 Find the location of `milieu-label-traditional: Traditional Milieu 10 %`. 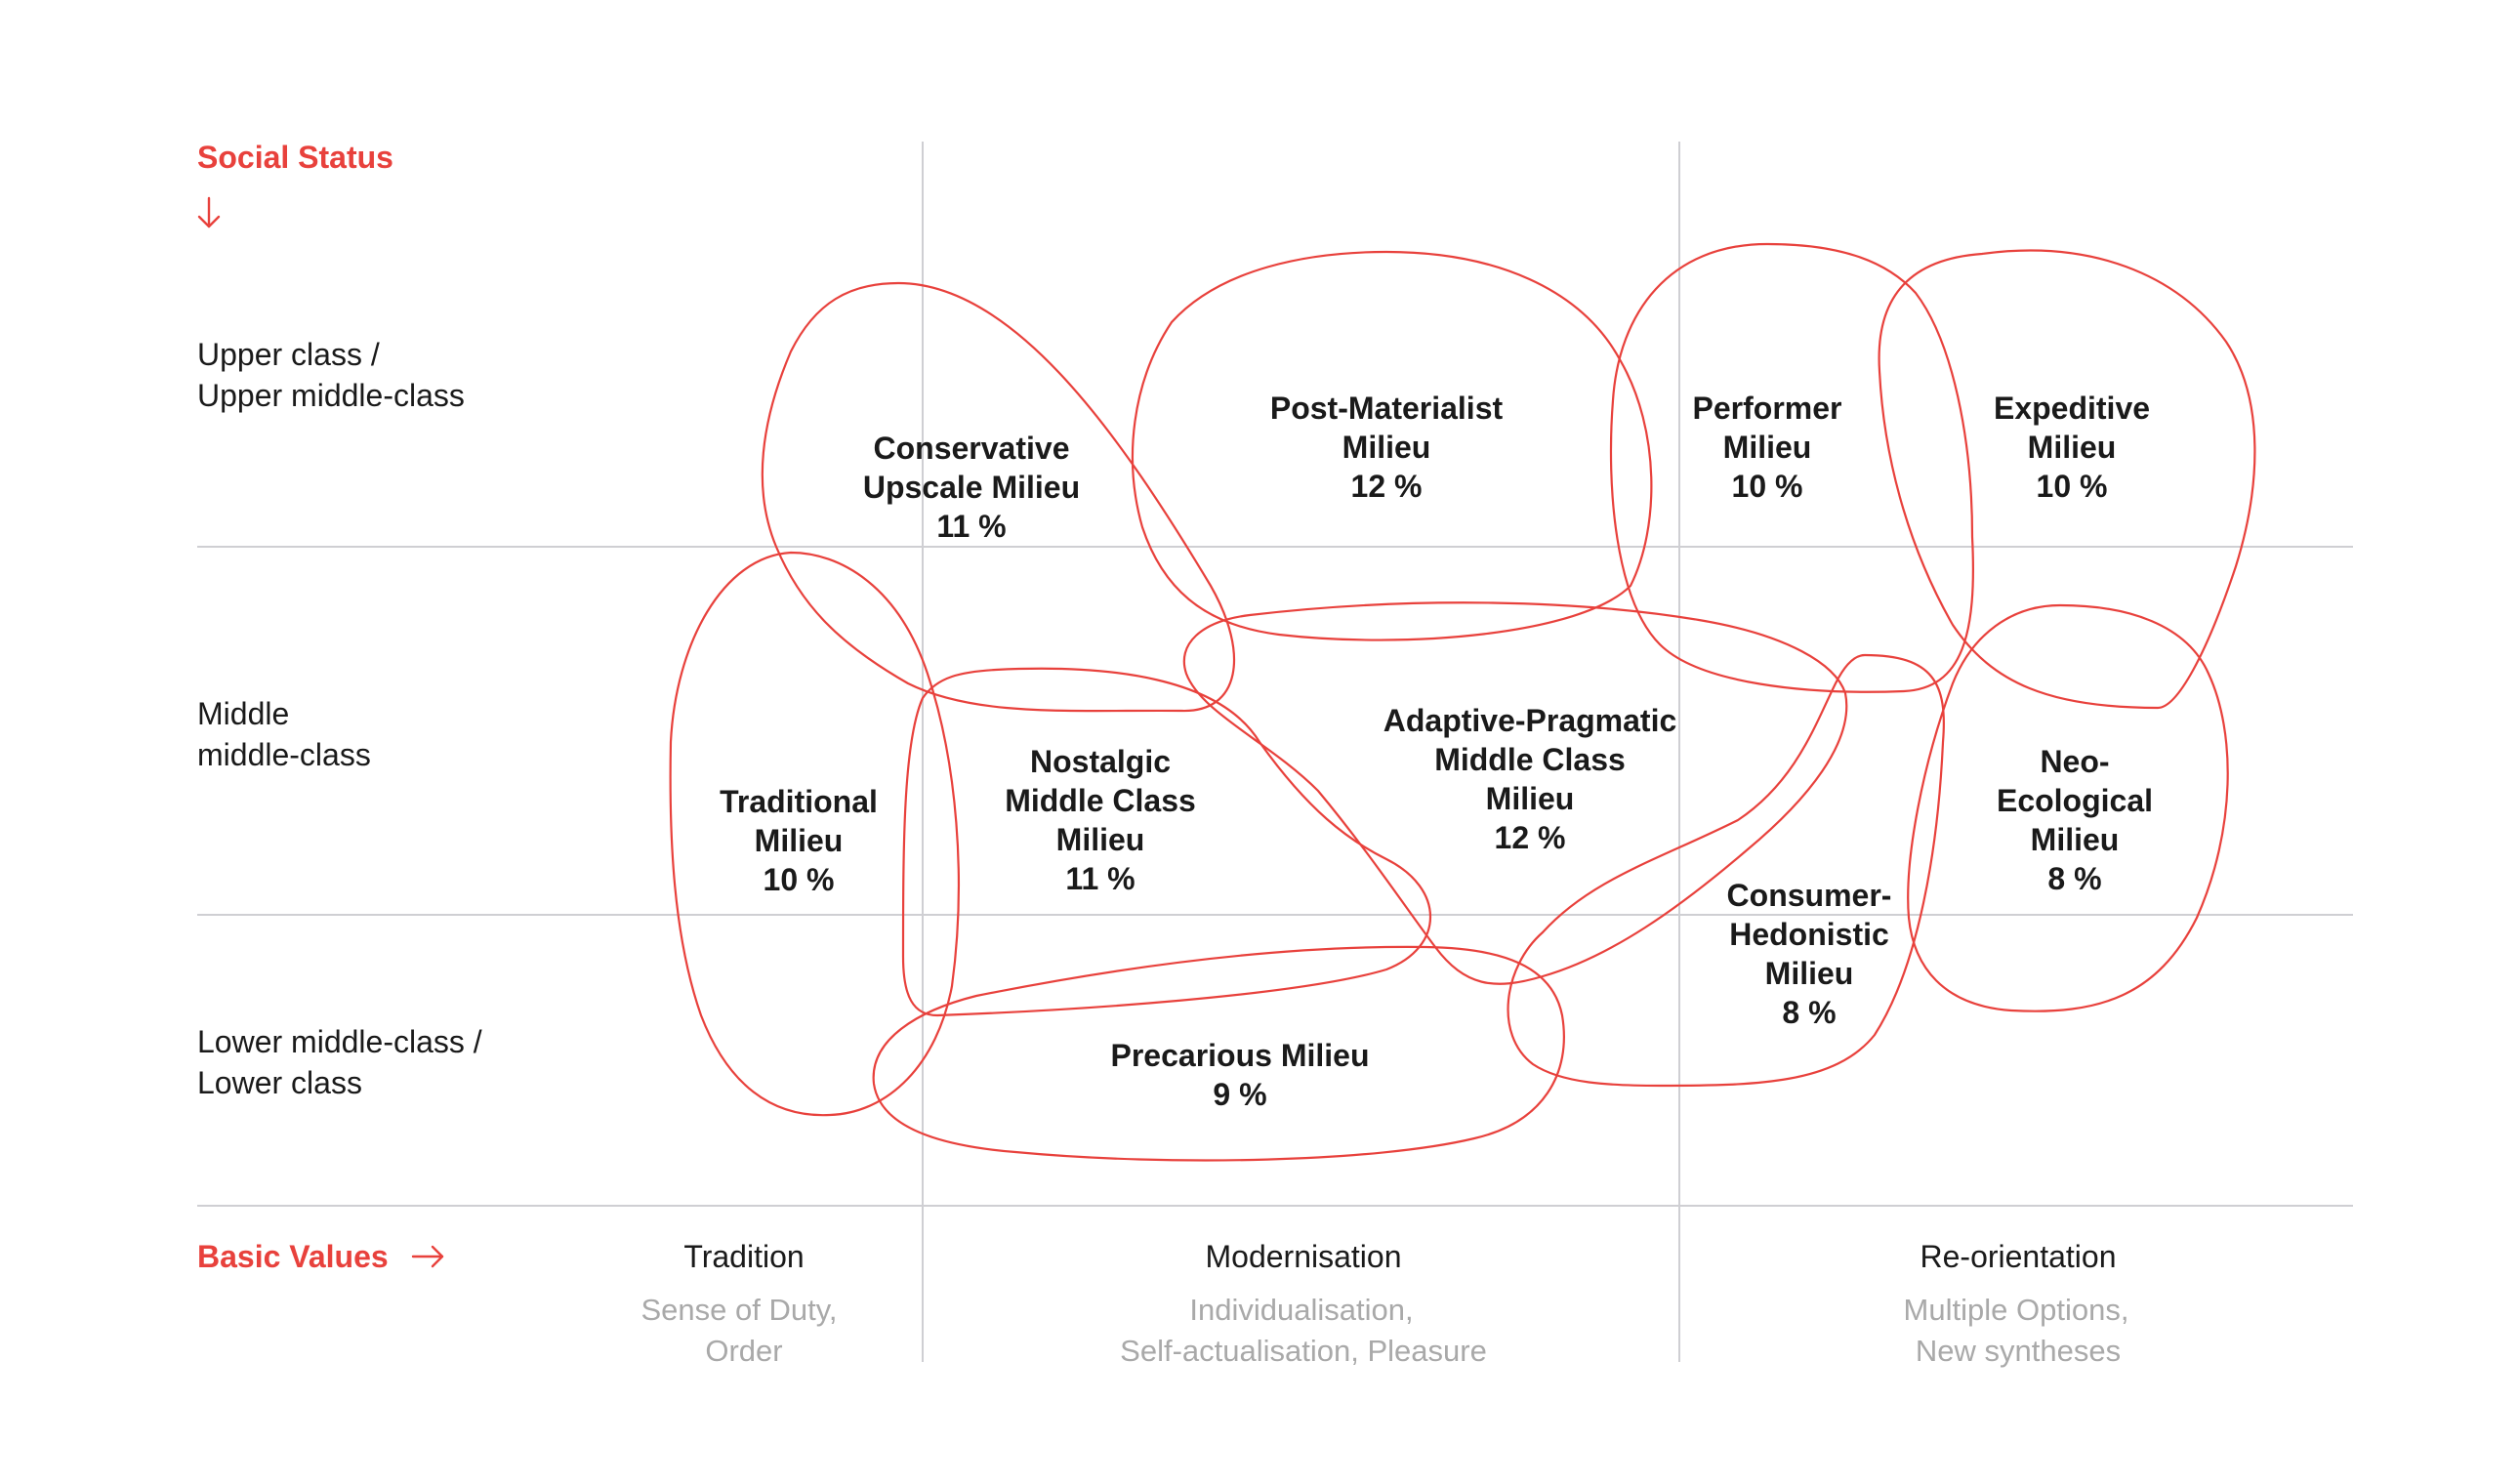

milieu-label-traditional: Traditional Milieu 10 % is located at coordinates (799, 841).